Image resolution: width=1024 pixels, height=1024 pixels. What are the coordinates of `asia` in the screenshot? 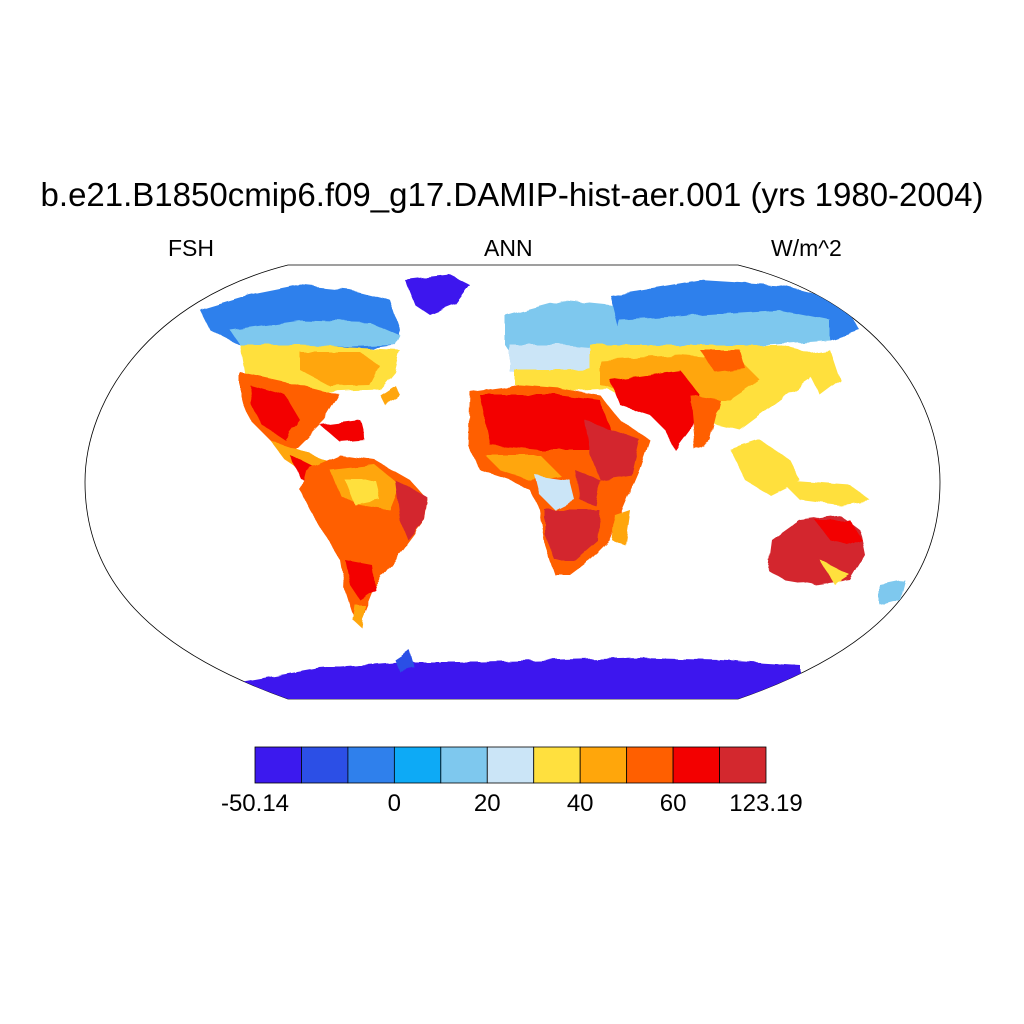 It's located at (730, 392).